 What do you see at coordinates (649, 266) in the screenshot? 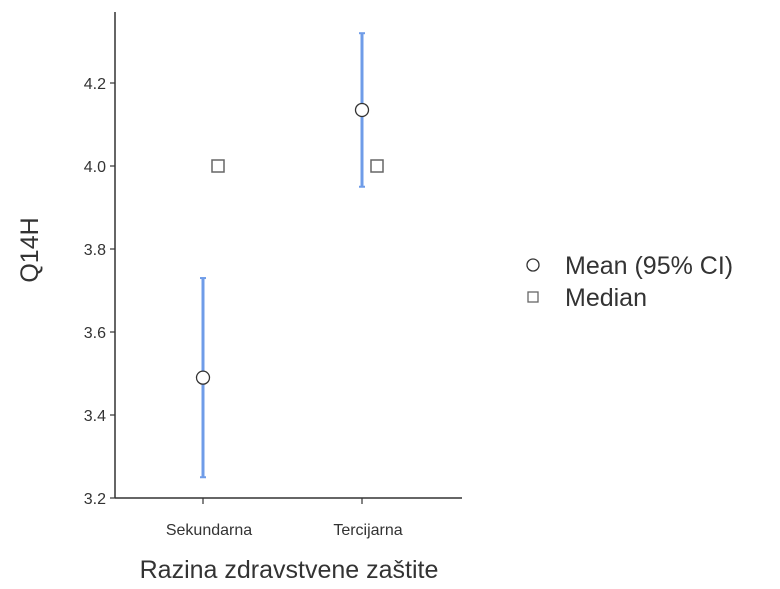
I see `legend-mean-label: Mean (95% CI)` at bounding box center [649, 266].